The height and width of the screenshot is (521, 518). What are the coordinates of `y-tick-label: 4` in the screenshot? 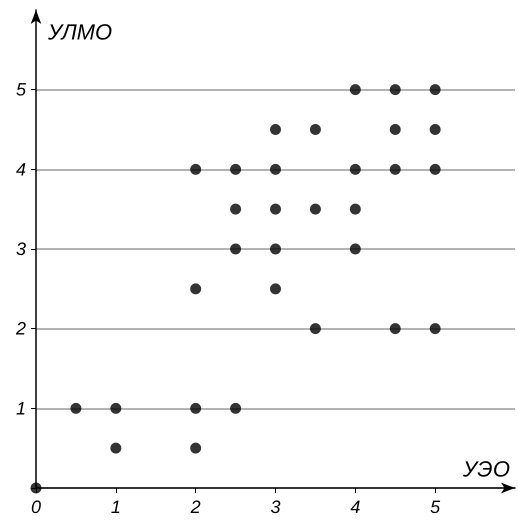 It's located at (21, 169).